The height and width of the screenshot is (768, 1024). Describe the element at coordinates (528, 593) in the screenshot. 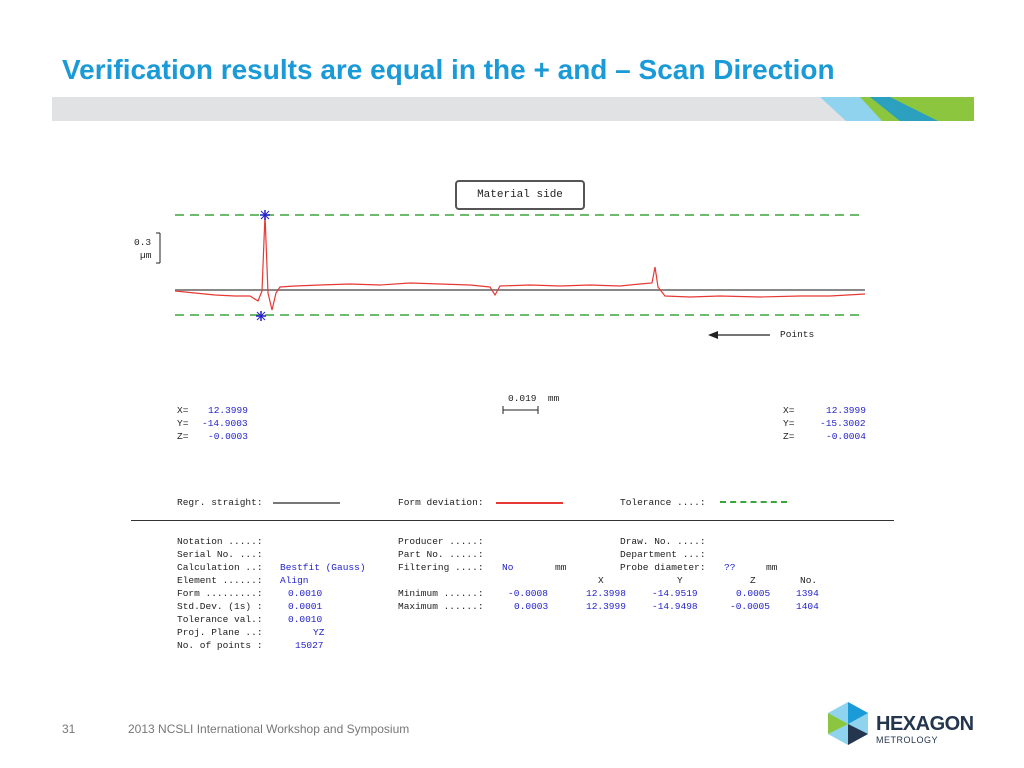

I see `stats-dev: -0.0008` at that location.